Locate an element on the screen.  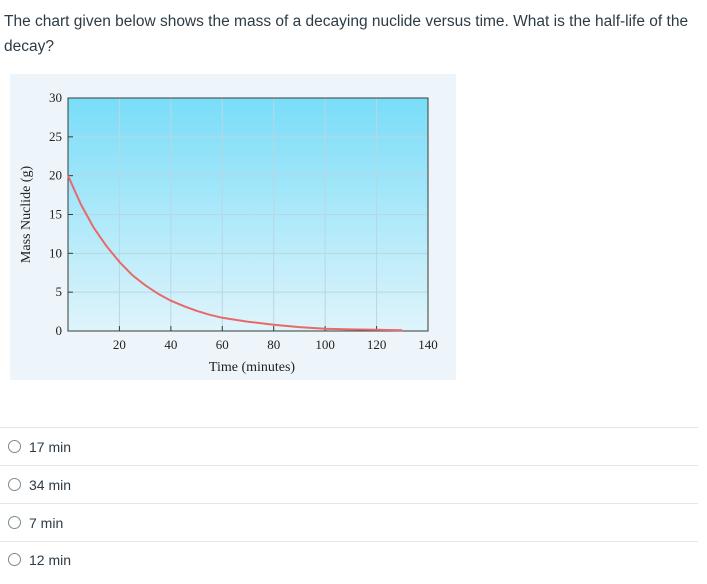
x-tick-label: 40 is located at coordinates (170, 344).